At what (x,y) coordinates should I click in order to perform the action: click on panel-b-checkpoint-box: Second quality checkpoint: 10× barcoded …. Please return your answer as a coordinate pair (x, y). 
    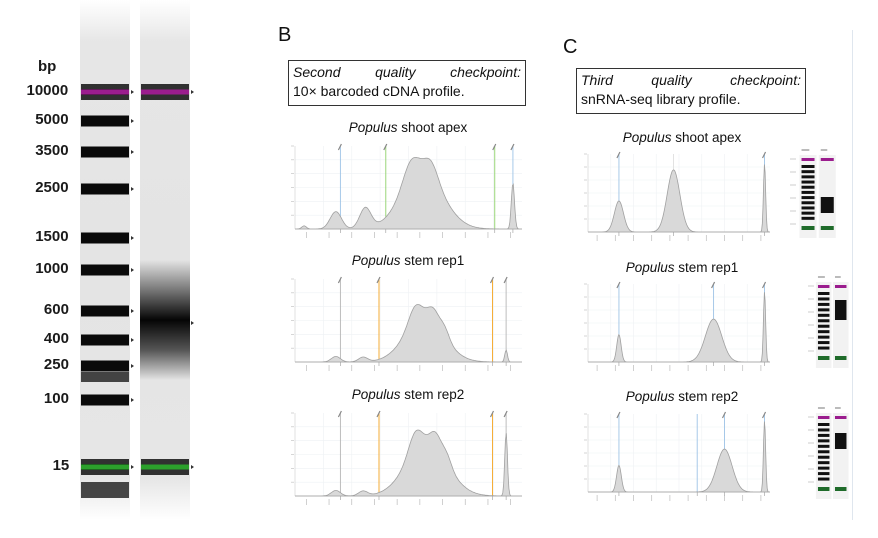
    Looking at the image, I should click on (407, 83).